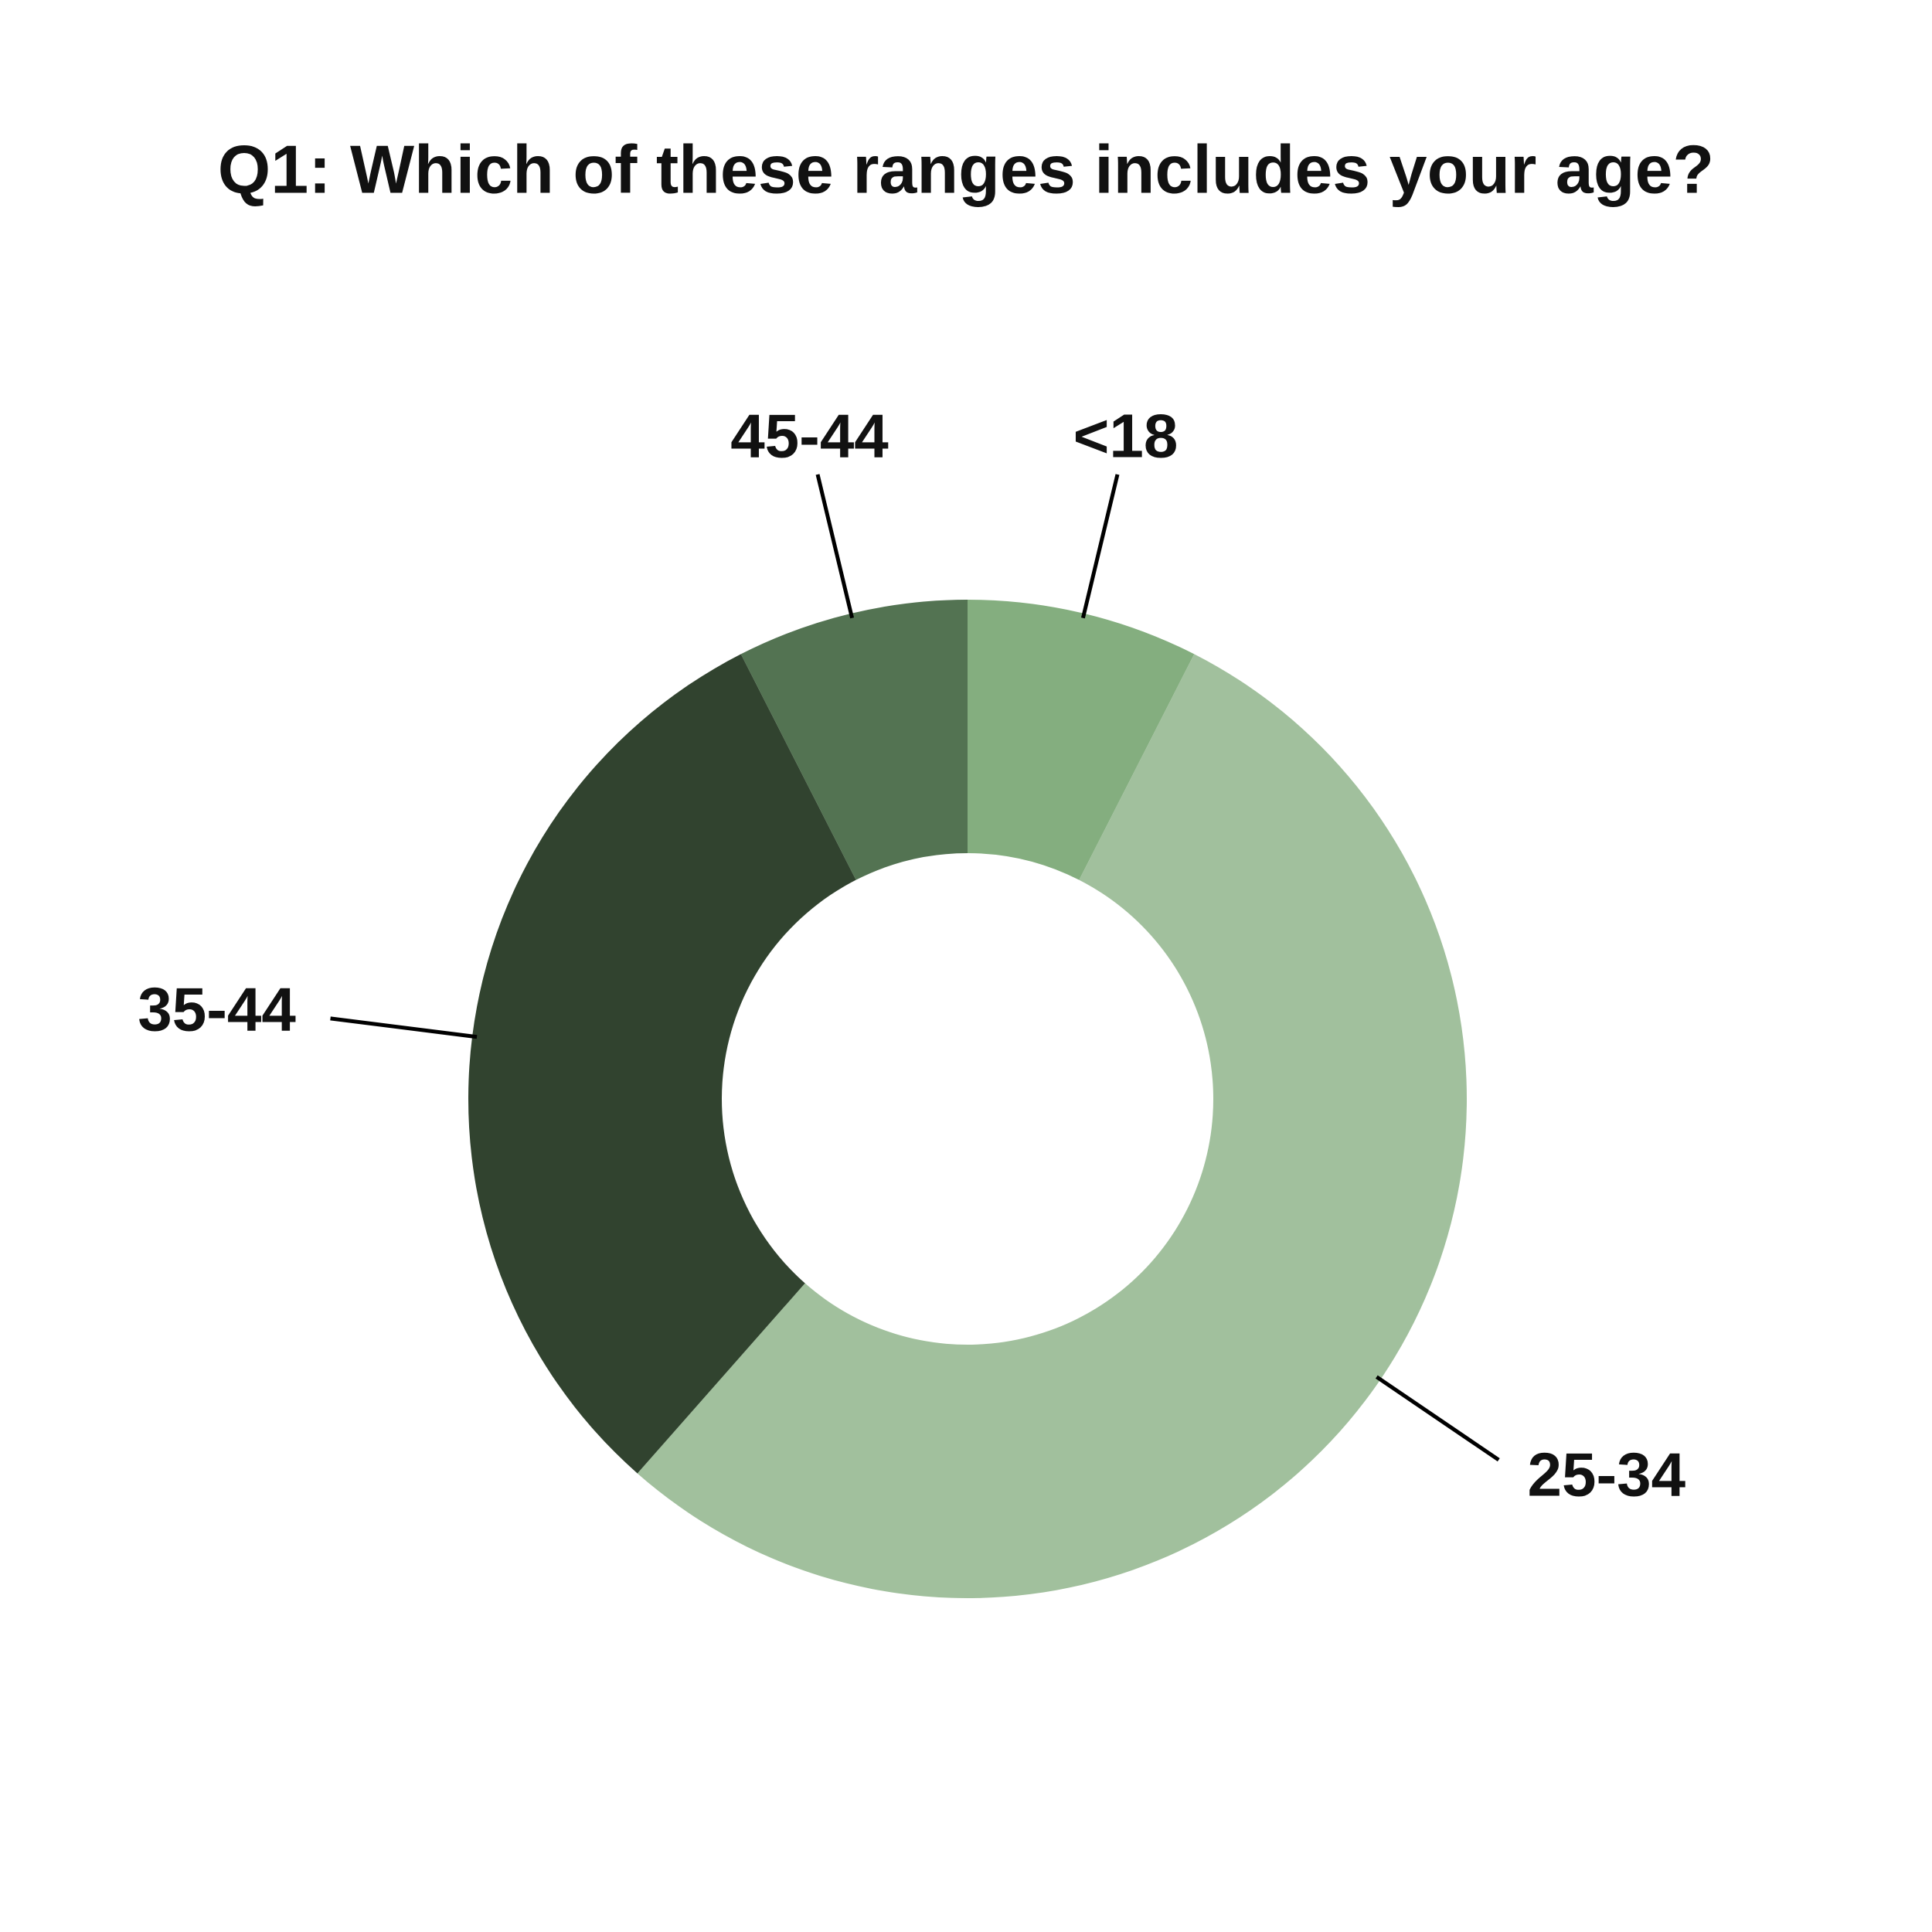 This screenshot has height=1932, width=1932. I want to click on slice-label: 35-44, so click(217, 1009).